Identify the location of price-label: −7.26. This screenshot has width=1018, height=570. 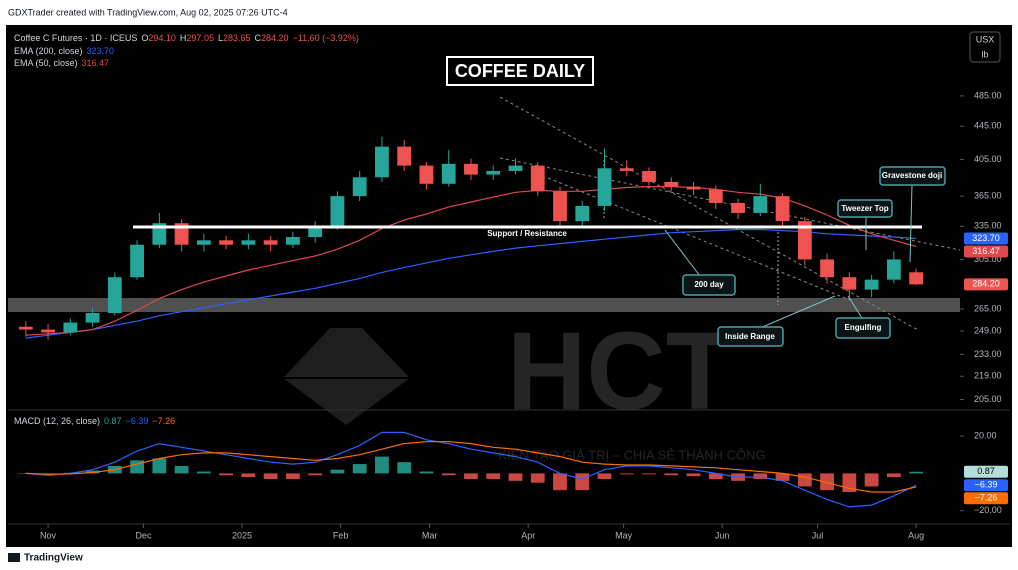
(986, 498).